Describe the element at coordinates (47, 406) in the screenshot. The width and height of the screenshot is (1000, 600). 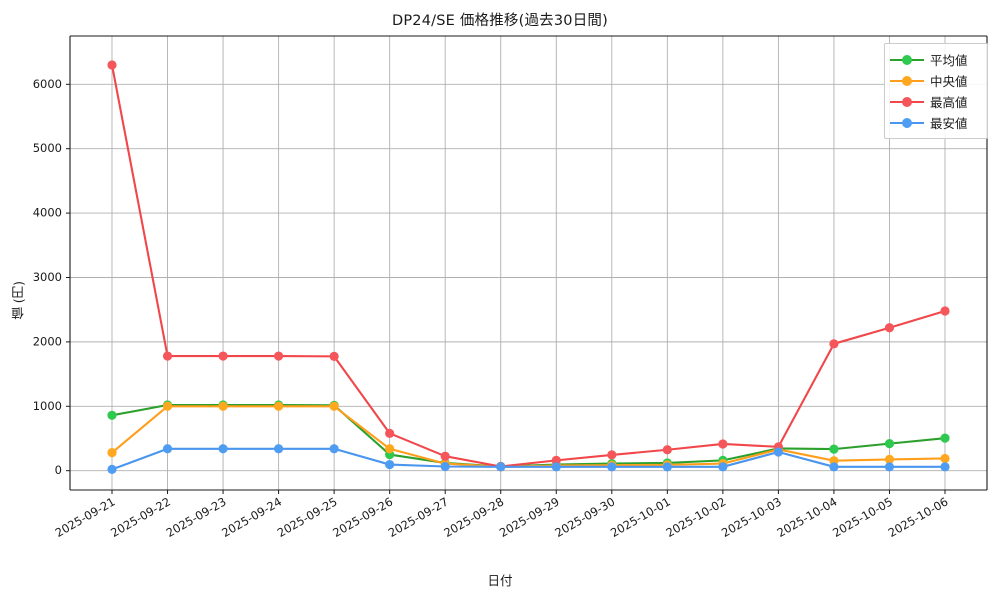
I see `y-tick-label: 1000` at that location.